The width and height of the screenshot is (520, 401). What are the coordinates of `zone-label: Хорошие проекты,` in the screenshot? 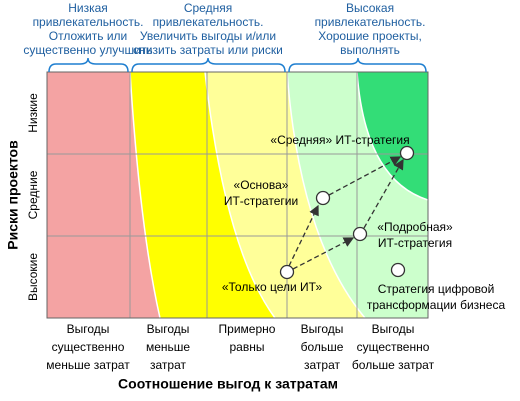 It's located at (370, 36).